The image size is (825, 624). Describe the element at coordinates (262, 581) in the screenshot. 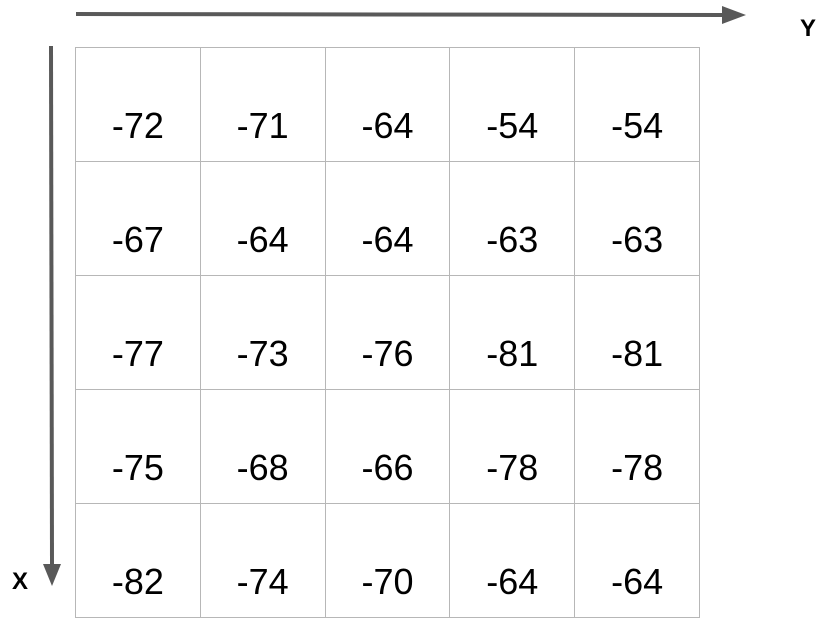

I see `cell-value: -74` at that location.